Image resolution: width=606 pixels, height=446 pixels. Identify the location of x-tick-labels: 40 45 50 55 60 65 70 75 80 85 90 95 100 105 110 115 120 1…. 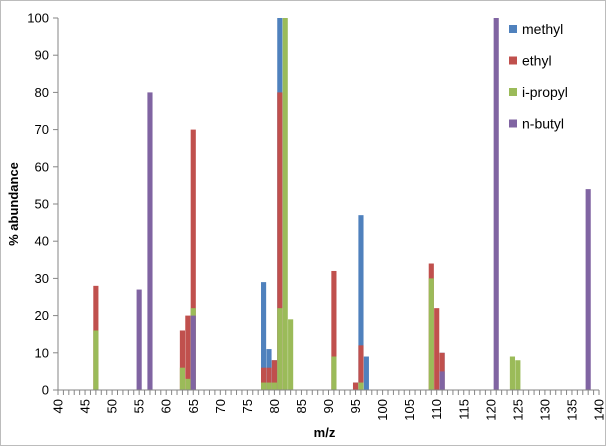
(328, 410).